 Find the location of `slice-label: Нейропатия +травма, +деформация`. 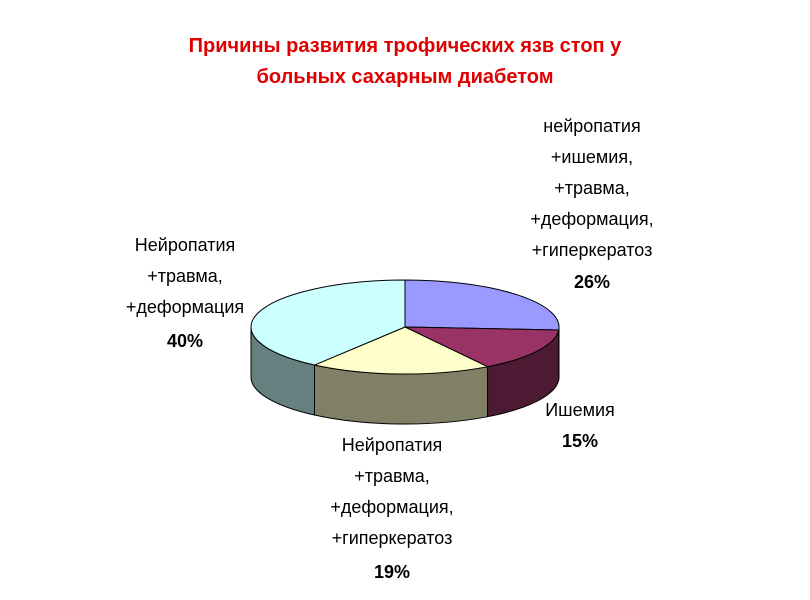

slice-label: Нейропатия +травма, +деформация is located at coordinates (185, 276).